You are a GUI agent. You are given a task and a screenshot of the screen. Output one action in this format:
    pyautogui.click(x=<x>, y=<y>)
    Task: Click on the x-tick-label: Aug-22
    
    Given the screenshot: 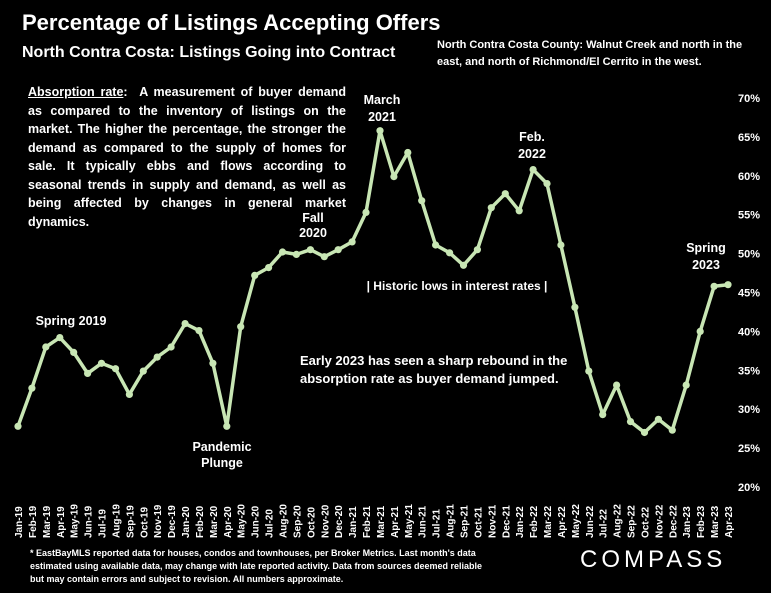 What is the action you would take?
    pyautogui.click(x=618, y=521)
    